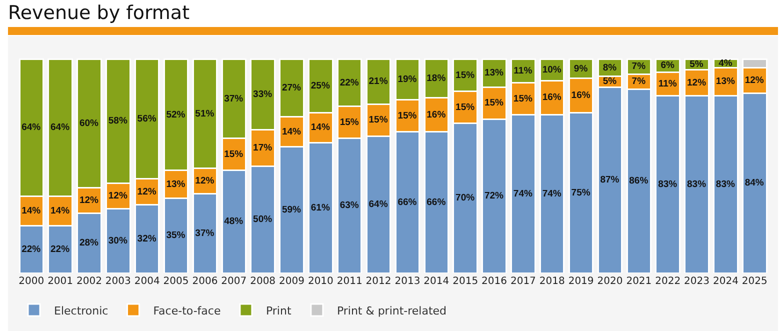 This screenshot has width=781, height=331. I want to click on data-label: 50%, so click(263, 220).